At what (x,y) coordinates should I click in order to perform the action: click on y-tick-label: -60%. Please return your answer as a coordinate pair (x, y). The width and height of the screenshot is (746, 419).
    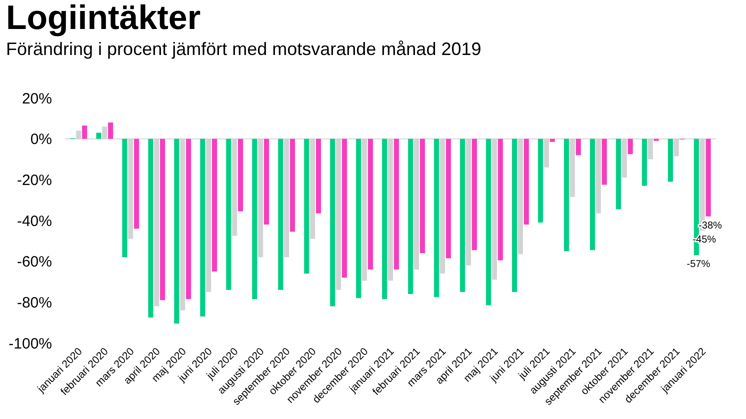
    Looking at the image, I should click on (34, 262).